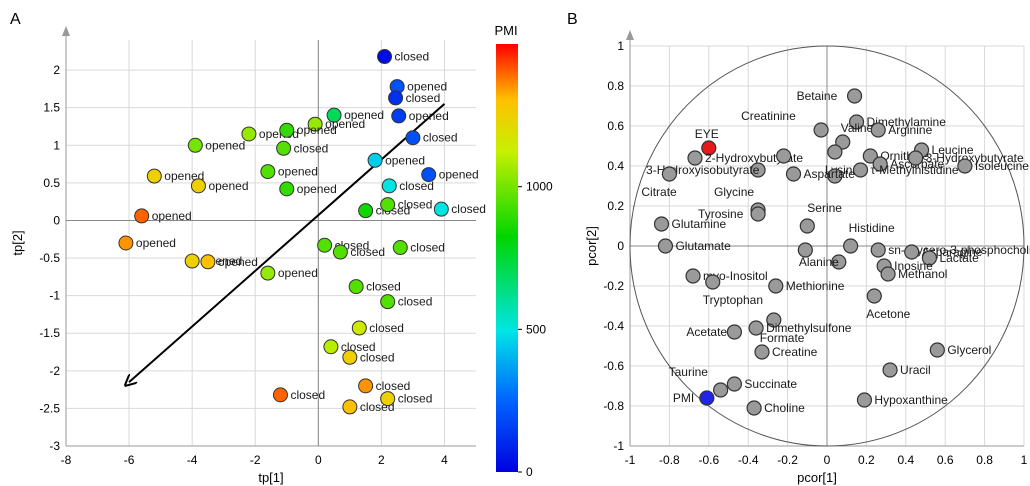 The image size is (1030, 486). I want to click on panel-b-point-label: Glycerol, so click(969, 350).